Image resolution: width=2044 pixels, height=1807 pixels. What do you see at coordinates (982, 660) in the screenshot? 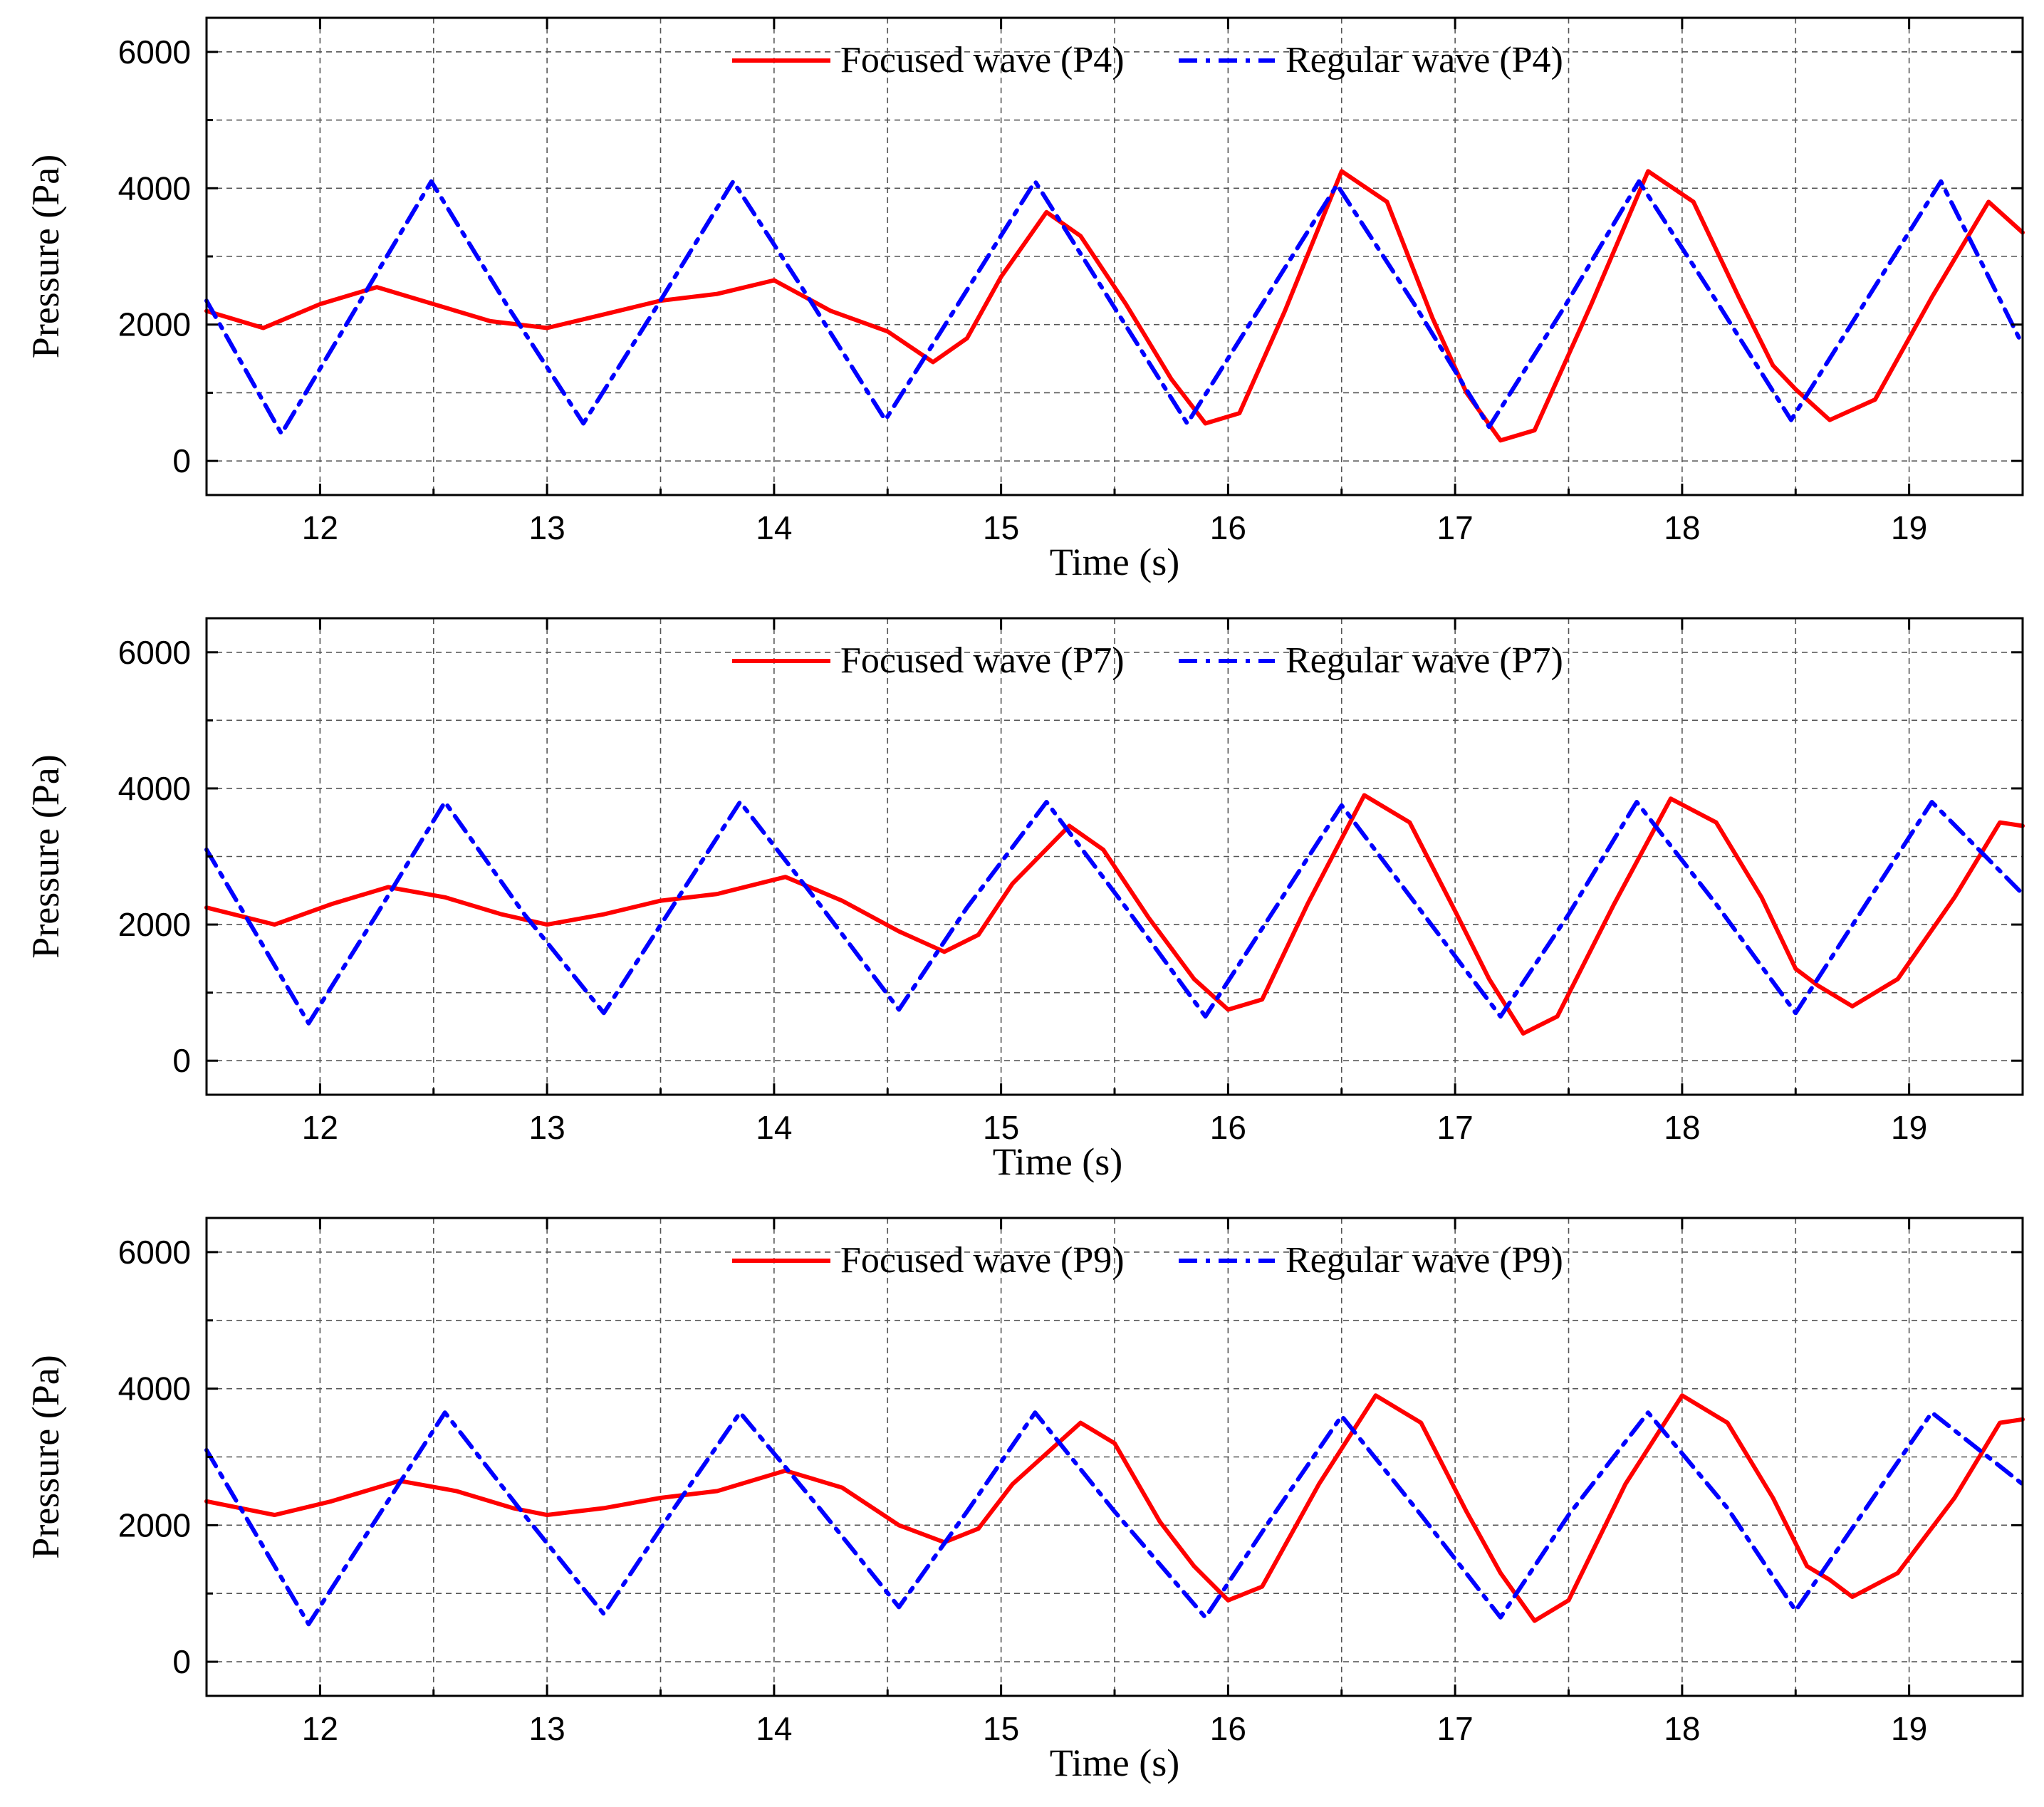
I see `legend-label-focused: Focused wave (P7)` at bounding box center [982, 660].